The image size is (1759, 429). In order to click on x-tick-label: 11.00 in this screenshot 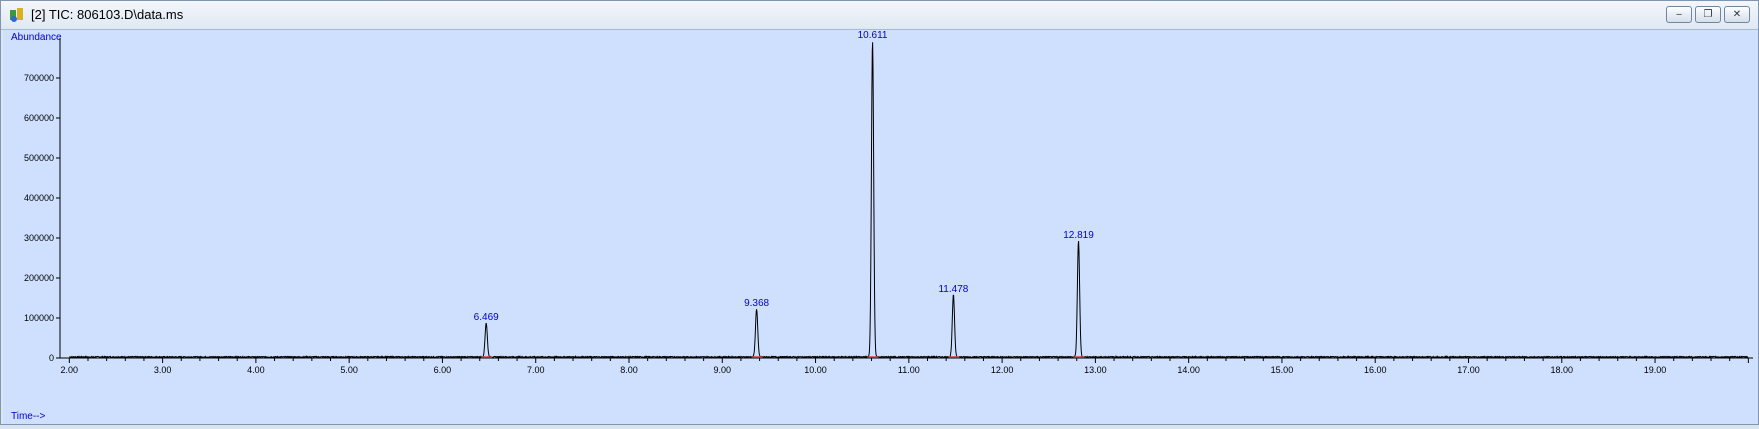, I will do `click(909, 370)`.